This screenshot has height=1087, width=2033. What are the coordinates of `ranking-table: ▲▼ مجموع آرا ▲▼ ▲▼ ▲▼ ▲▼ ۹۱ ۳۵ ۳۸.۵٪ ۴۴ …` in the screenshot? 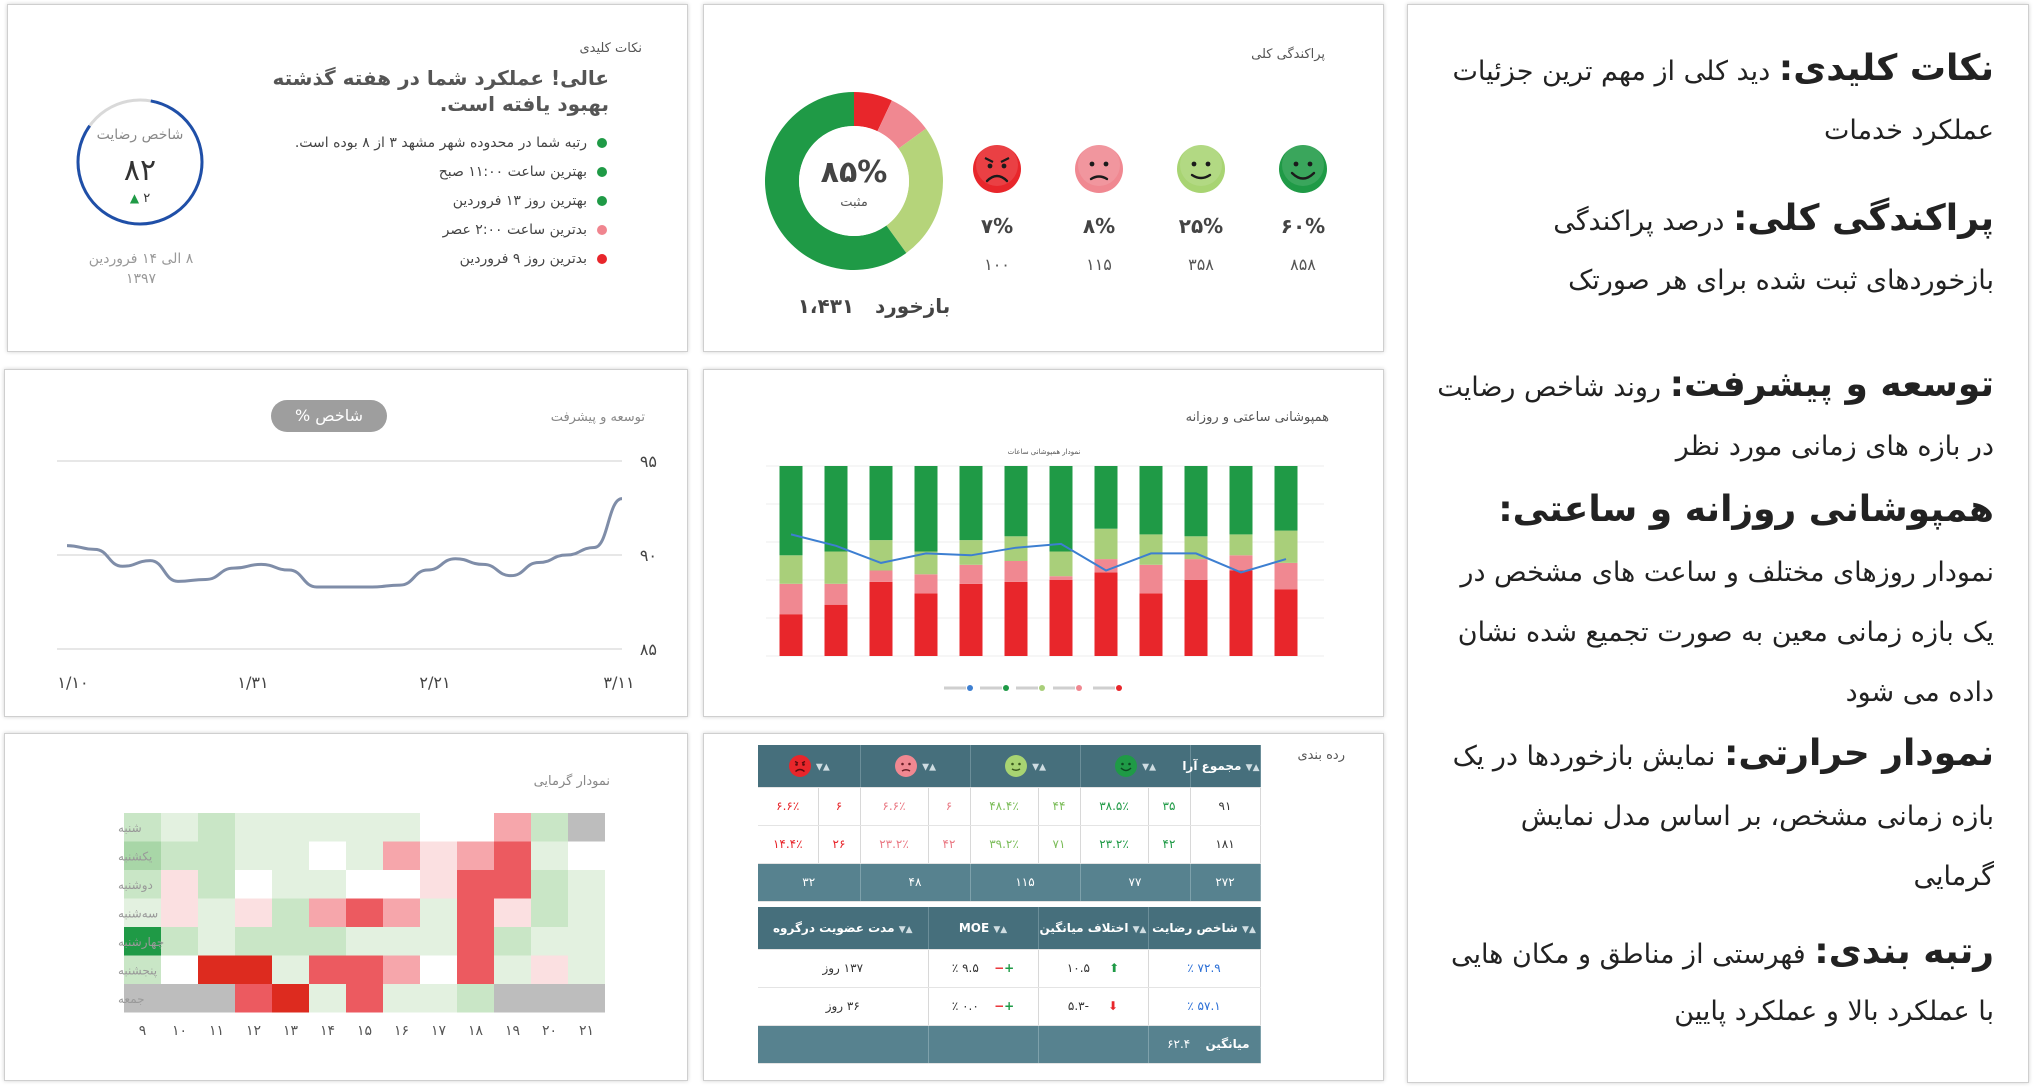 It's located at (1009, 904).